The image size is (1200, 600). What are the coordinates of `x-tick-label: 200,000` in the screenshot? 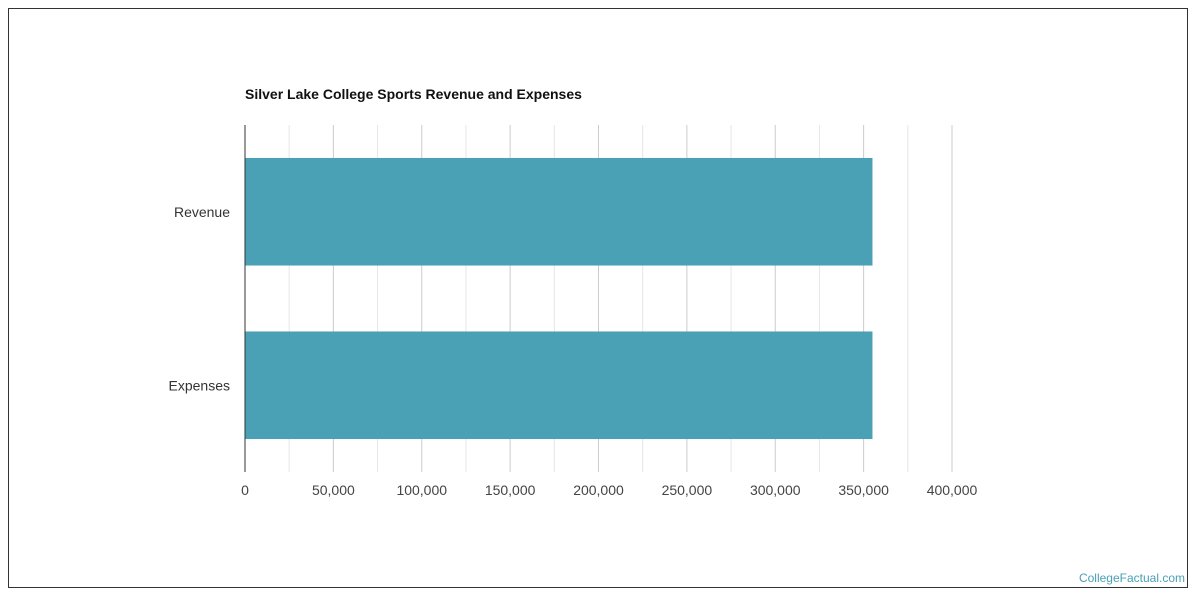 It's located at (598, 490).